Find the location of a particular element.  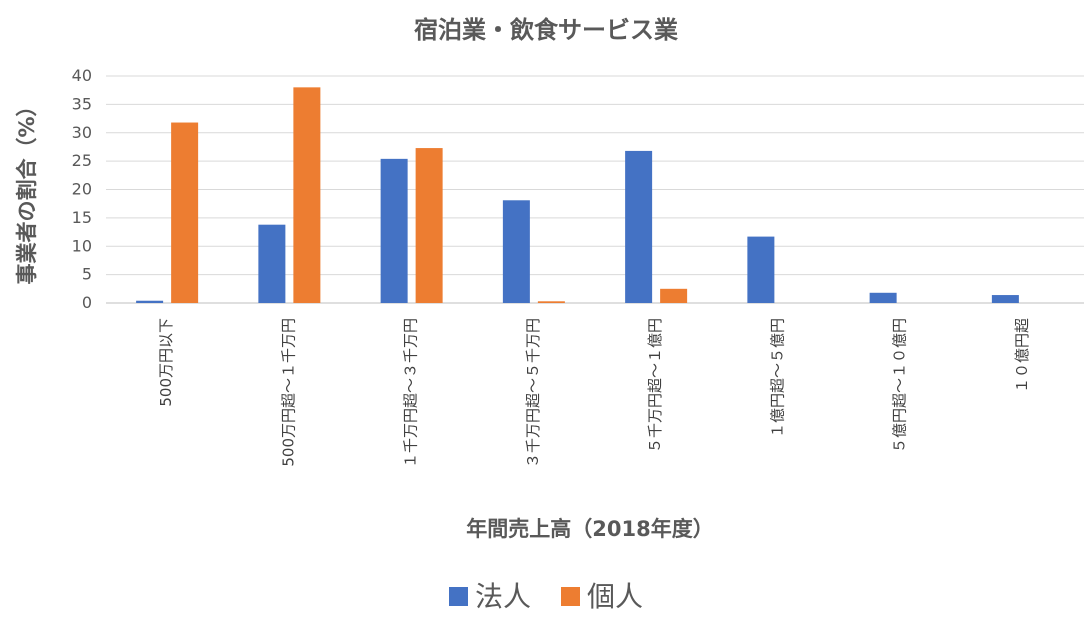

y-tick-label: 15 is located at coordinates (82, 217).